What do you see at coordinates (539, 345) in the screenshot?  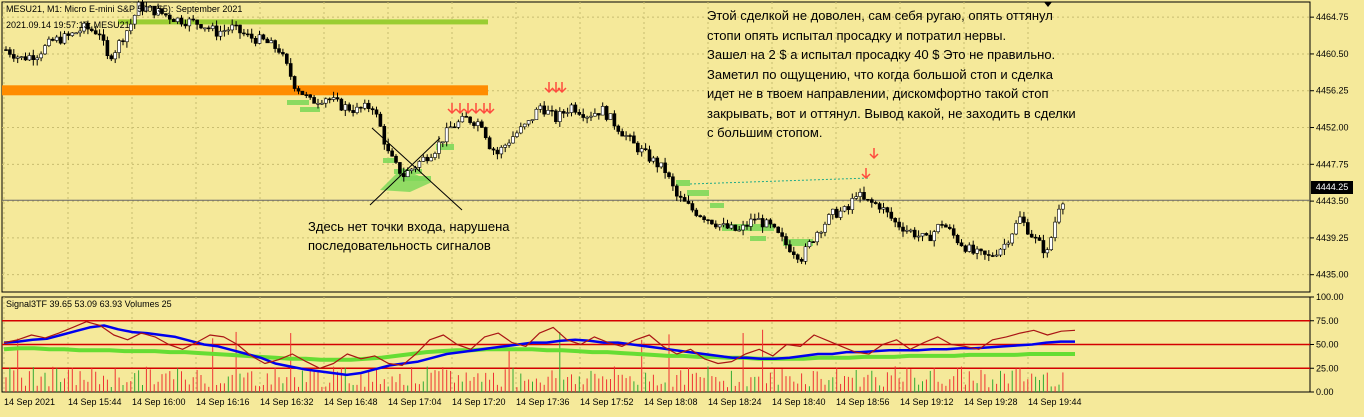 I see `indicator-red-line` at bounding box center [539, 345].